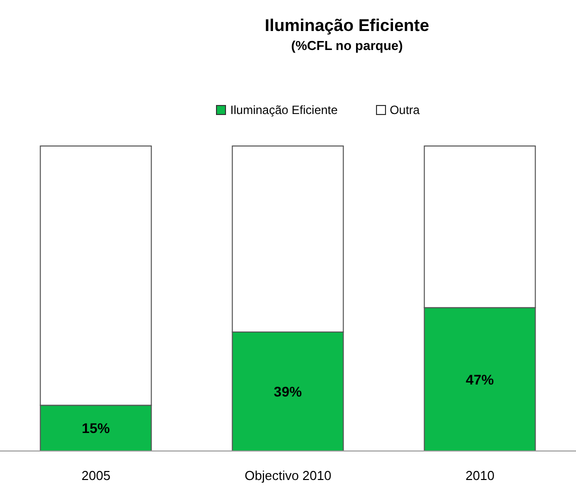 Image resolution: width=576 pixels, height=493 pixels. What do you see at coordinates (283, 110) in the screenshot?
I see `legend-label: Iluminação Eficiente` at bounding box center [283, 110].